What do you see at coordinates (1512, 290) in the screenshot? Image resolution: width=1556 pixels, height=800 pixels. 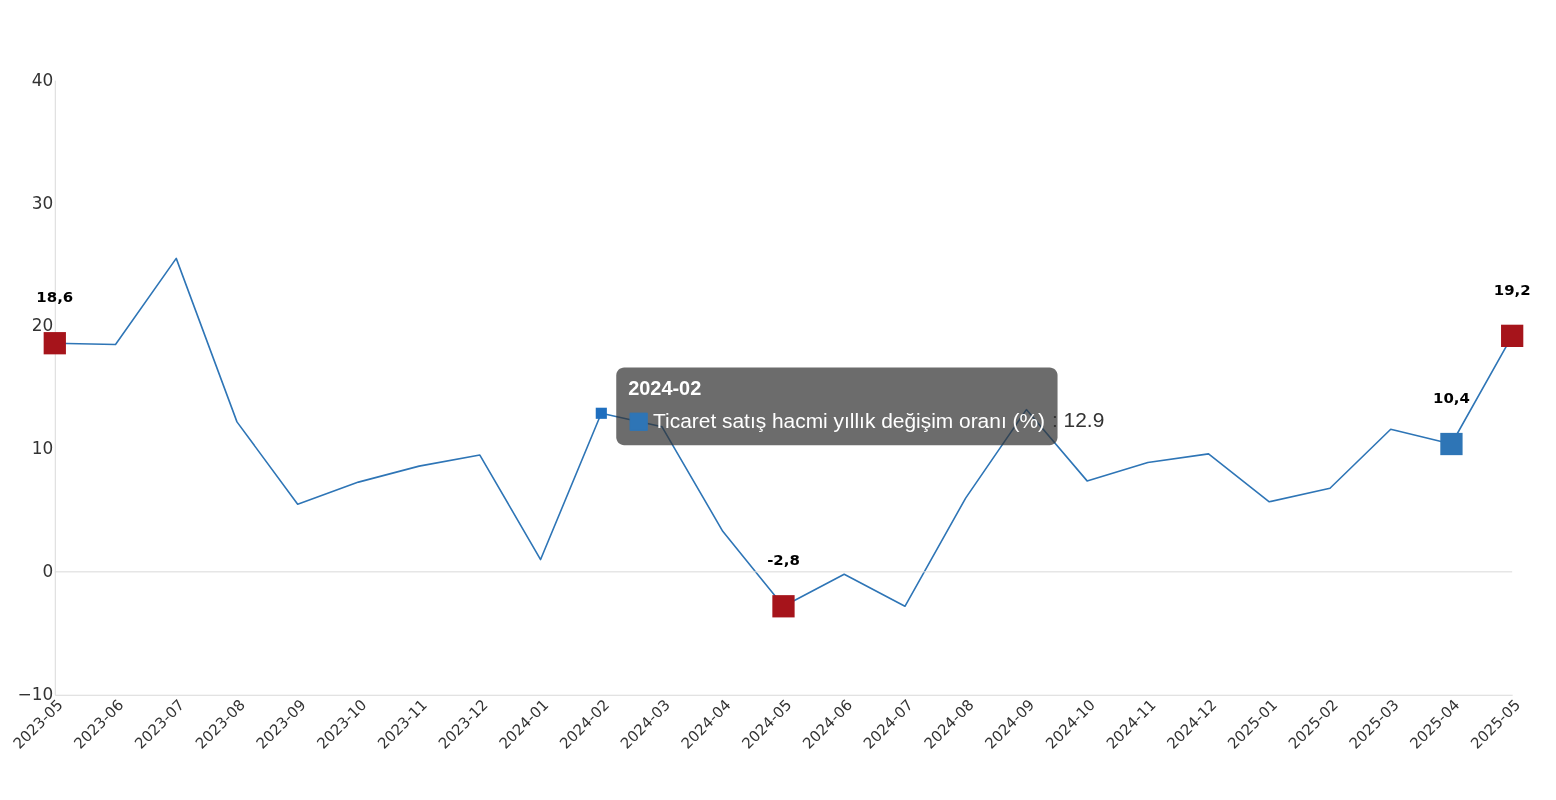 I see `data-label: 19,2` at bounding box center [1512, 290].